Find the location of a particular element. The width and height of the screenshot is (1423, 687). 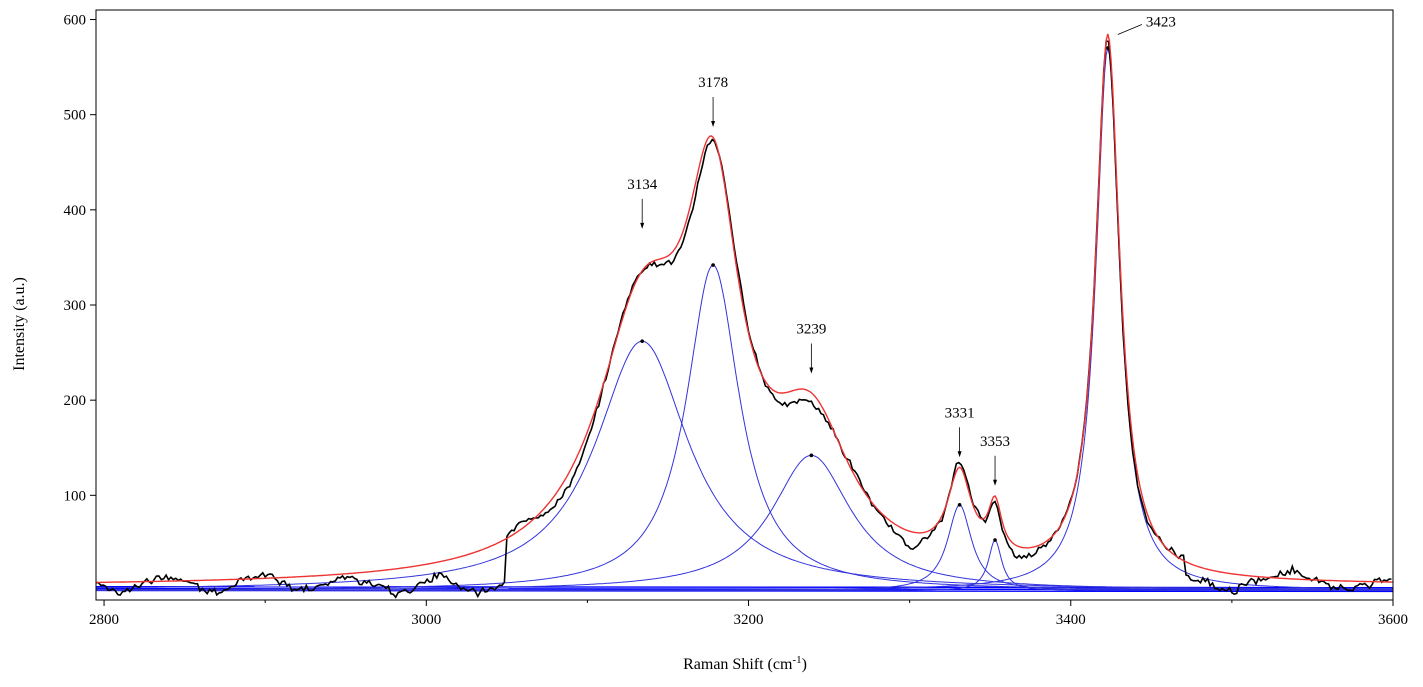

x-tick-label: 3400 is located at coordinates (1071, 620).